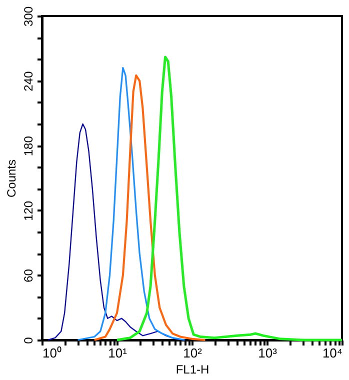  What do you see at coordinates (118, 353) in the screenshot?
I see `x-tick-label: 10¹` at bounding box center [118, 353].